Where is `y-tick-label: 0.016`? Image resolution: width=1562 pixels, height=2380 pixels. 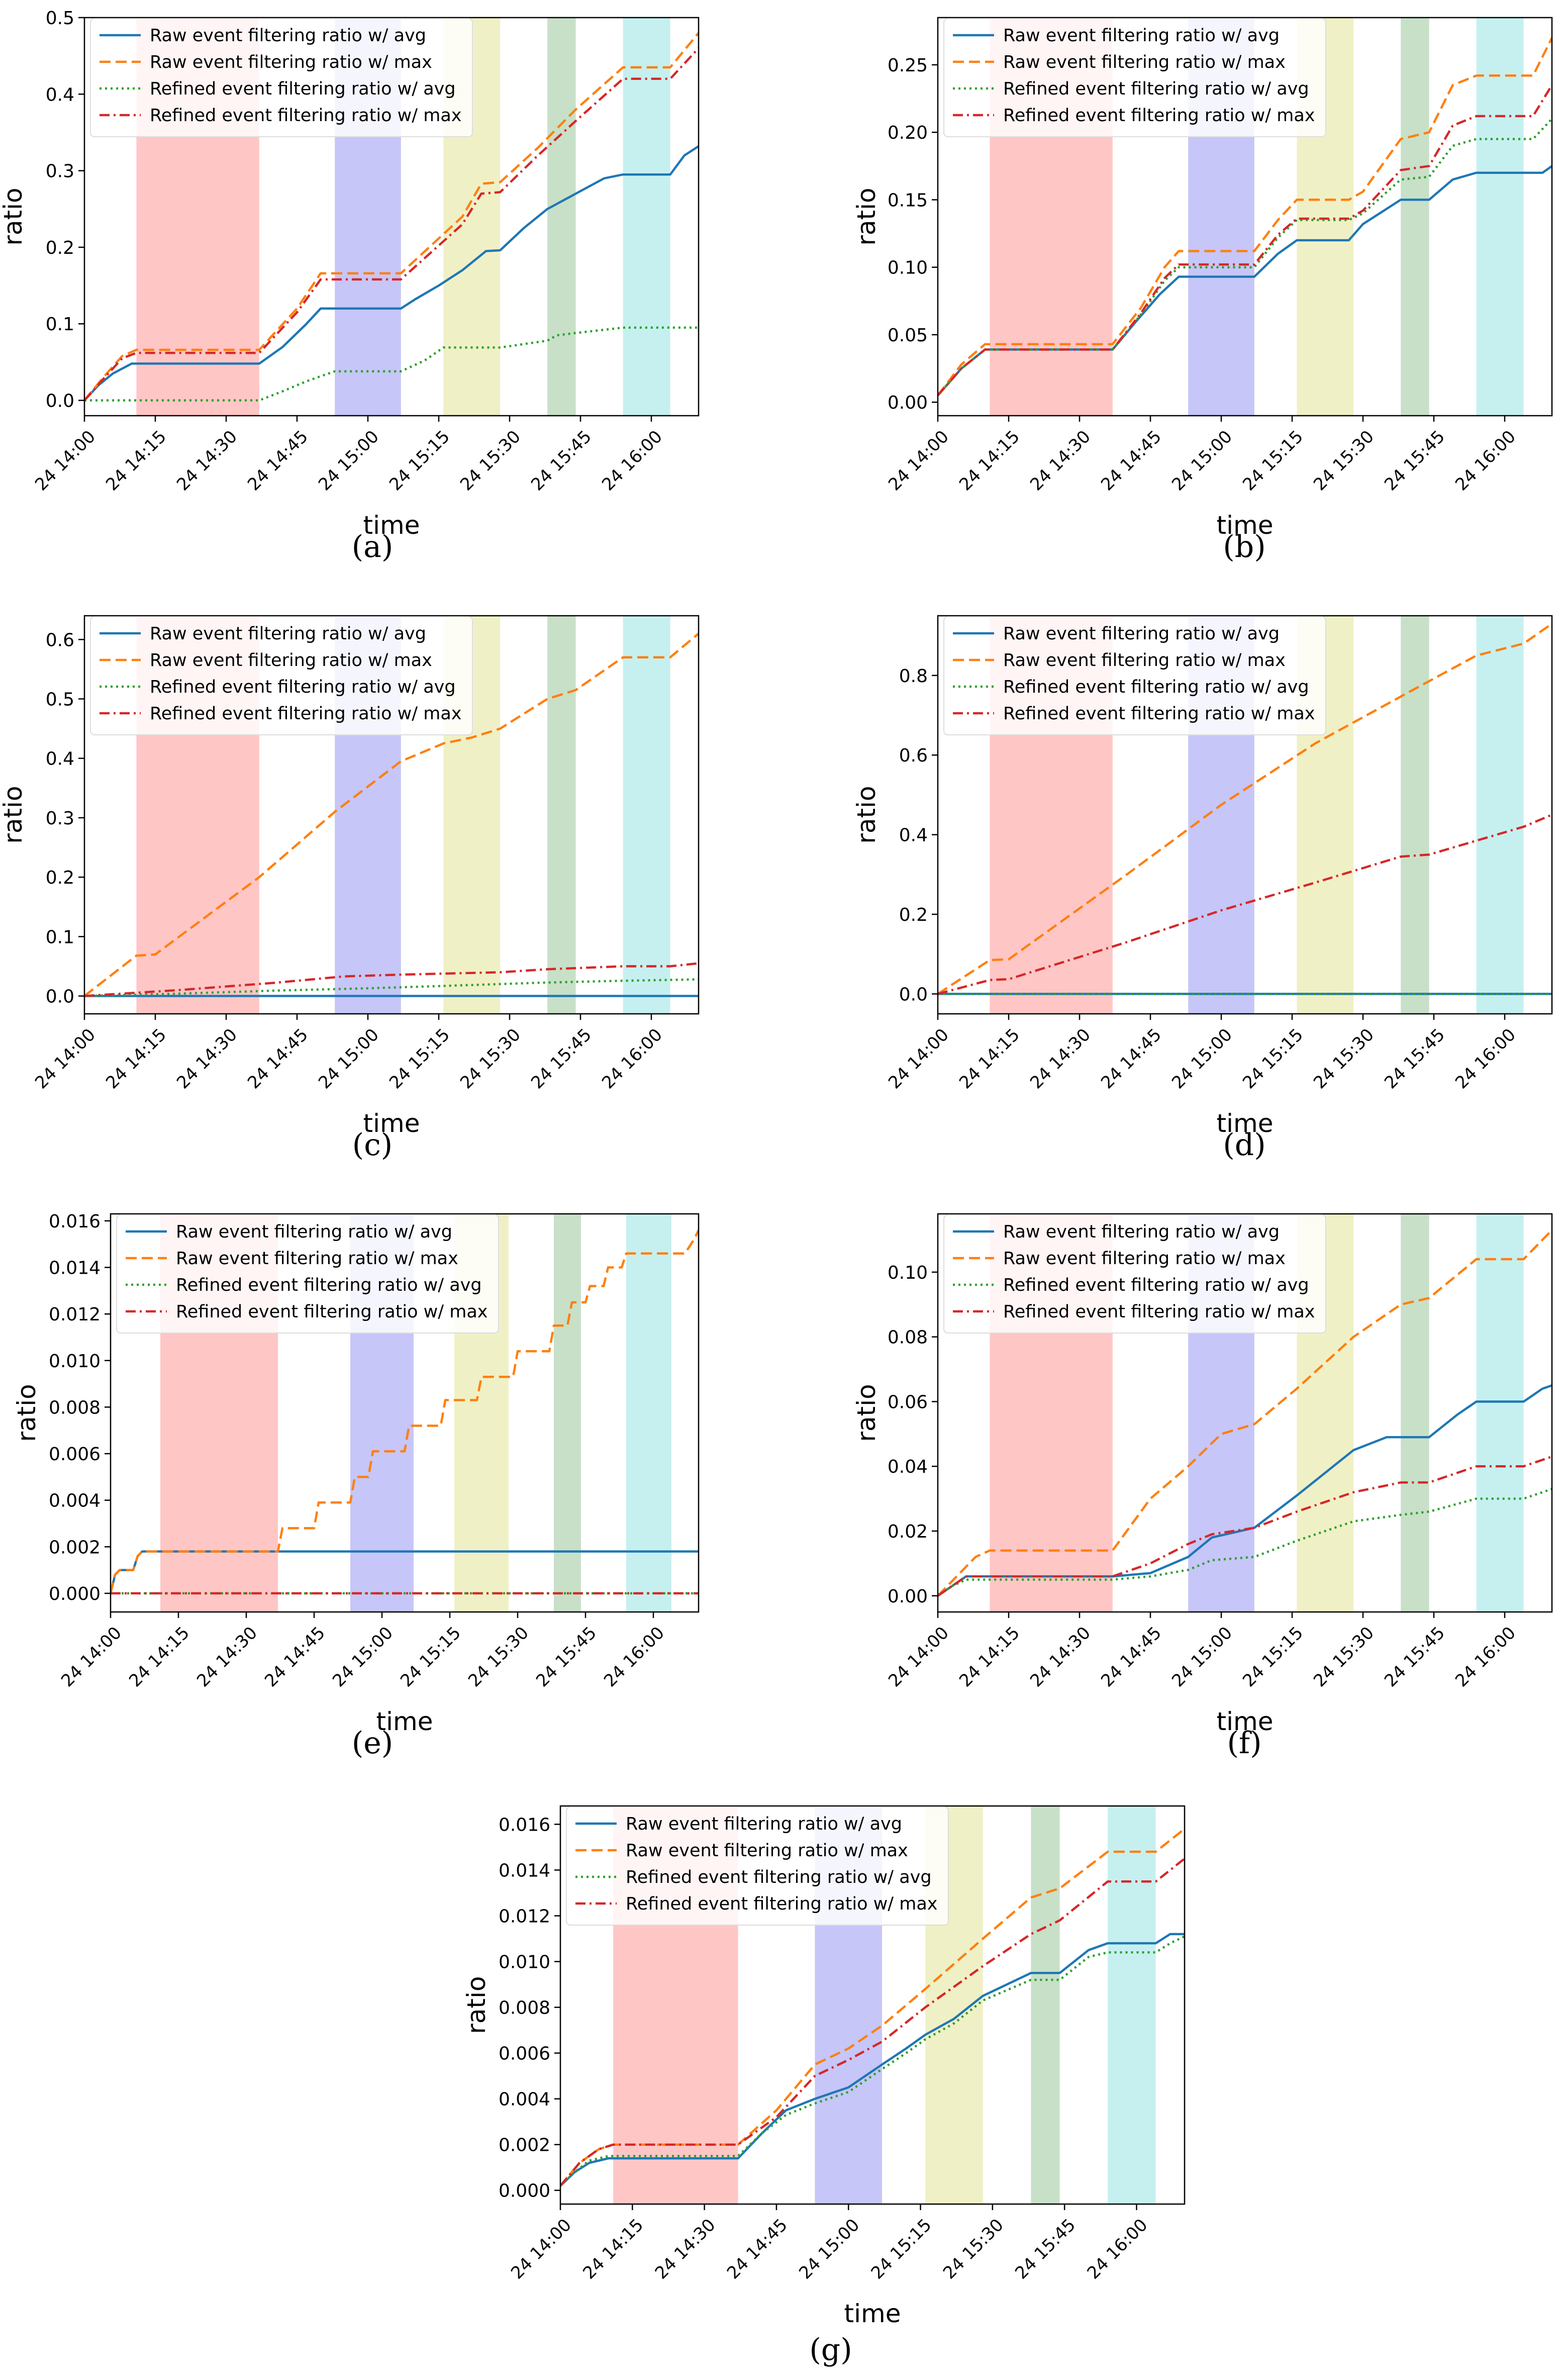
y-tick-label: 0.016 is located at coordinates (75, 1221).